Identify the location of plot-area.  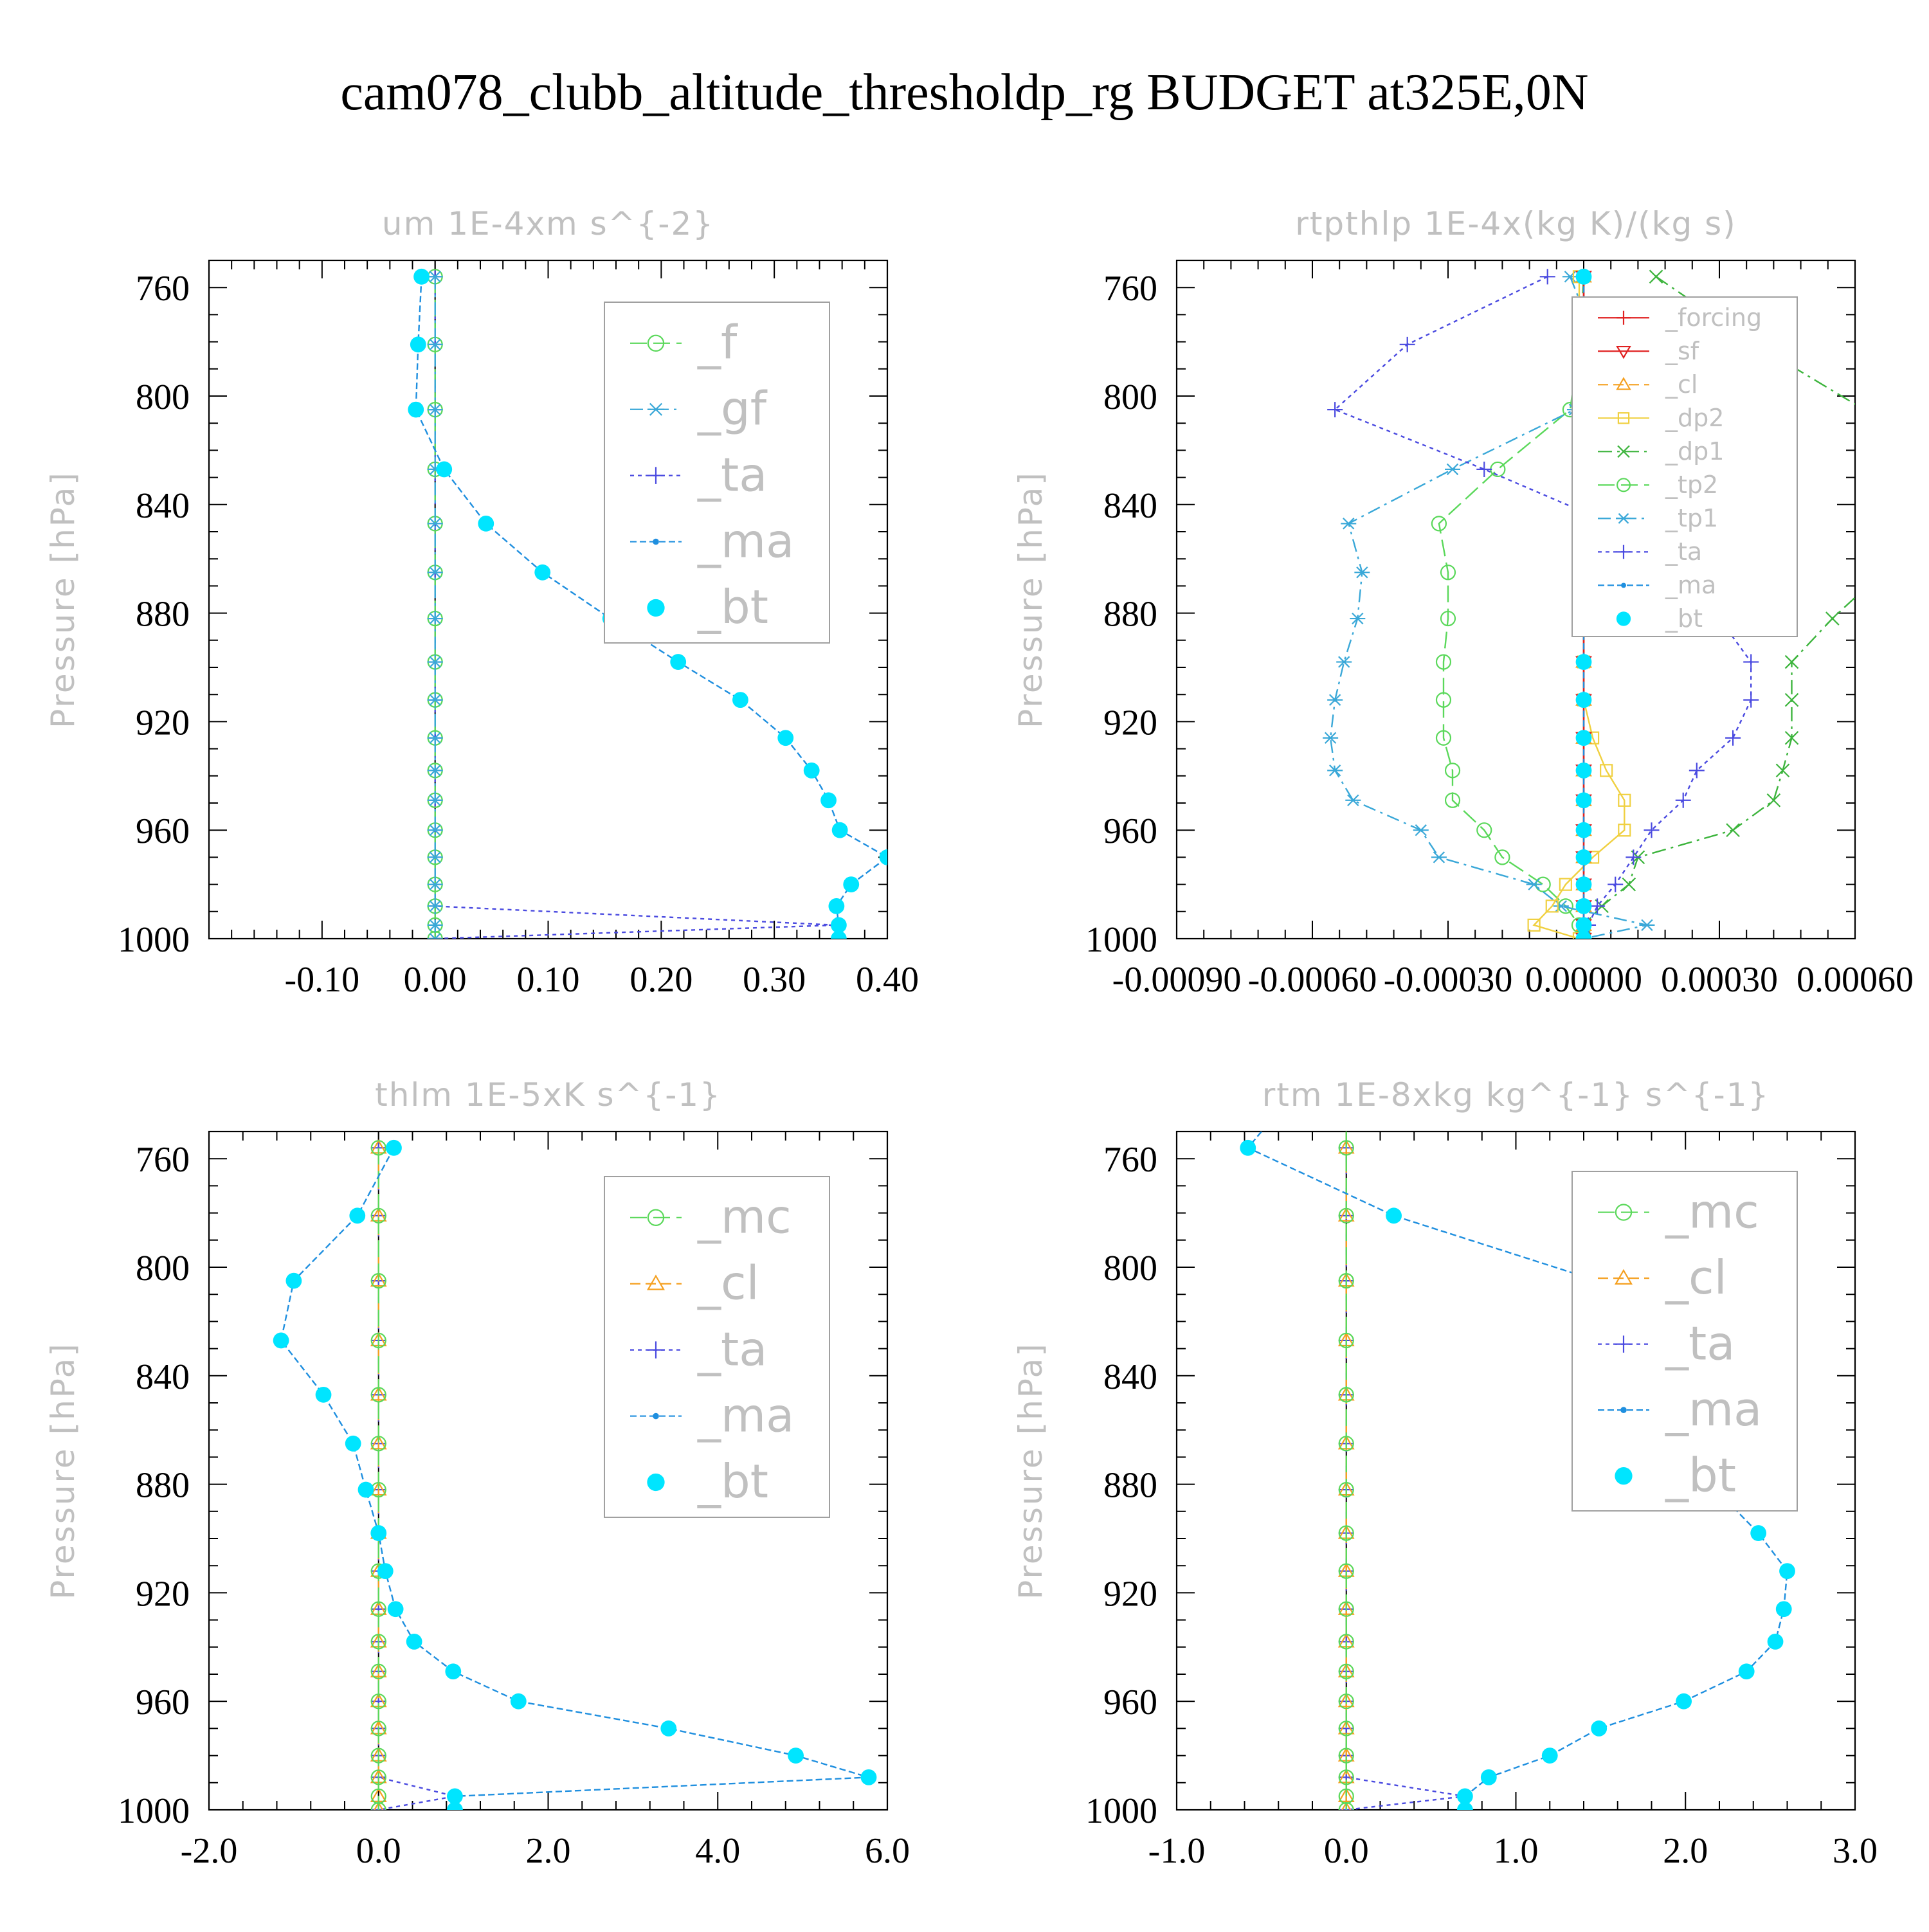
(575, 1474).